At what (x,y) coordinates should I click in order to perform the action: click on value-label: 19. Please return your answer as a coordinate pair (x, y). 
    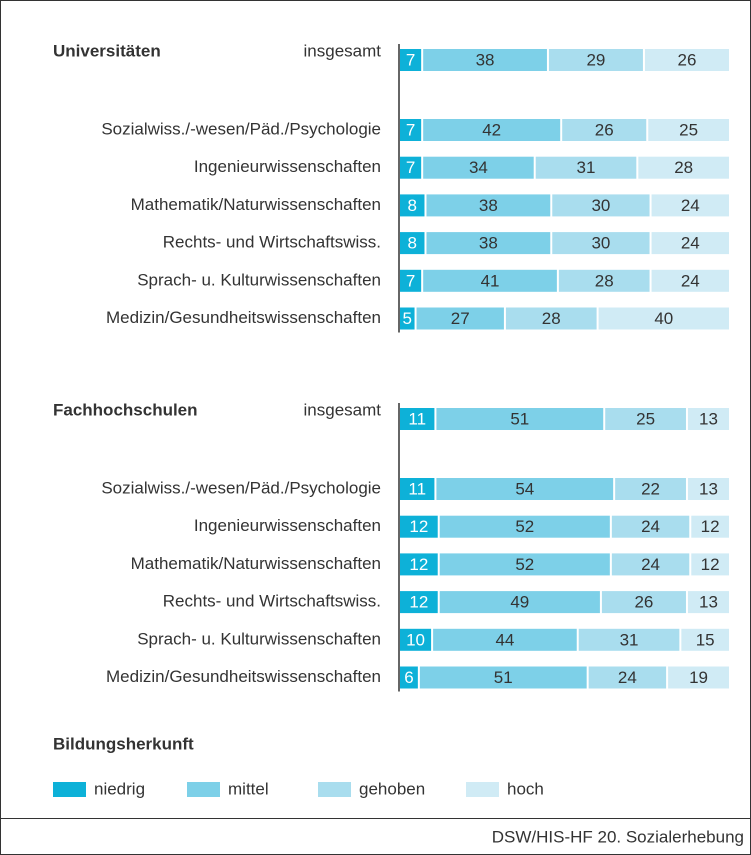
    Looking at the image, I should click on (698, 677).